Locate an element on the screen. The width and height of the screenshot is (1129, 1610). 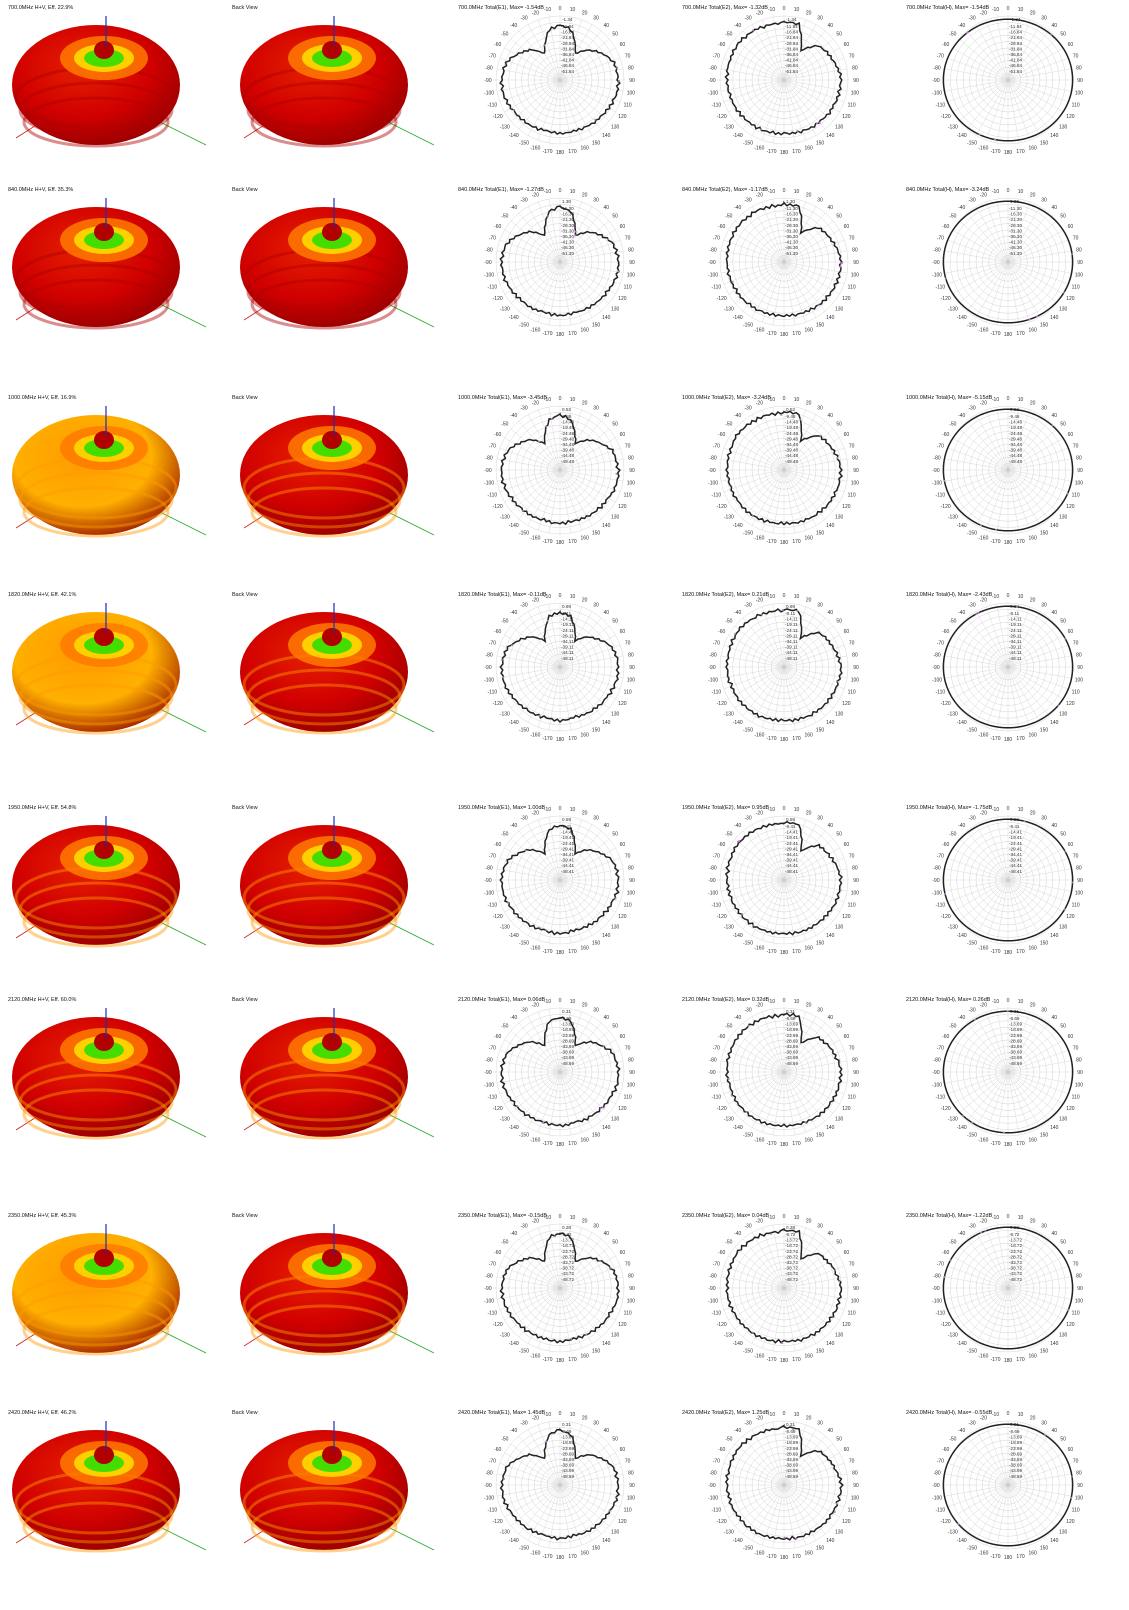
radial-tick-label: -33.69 is located at coordinates (791, 1046).